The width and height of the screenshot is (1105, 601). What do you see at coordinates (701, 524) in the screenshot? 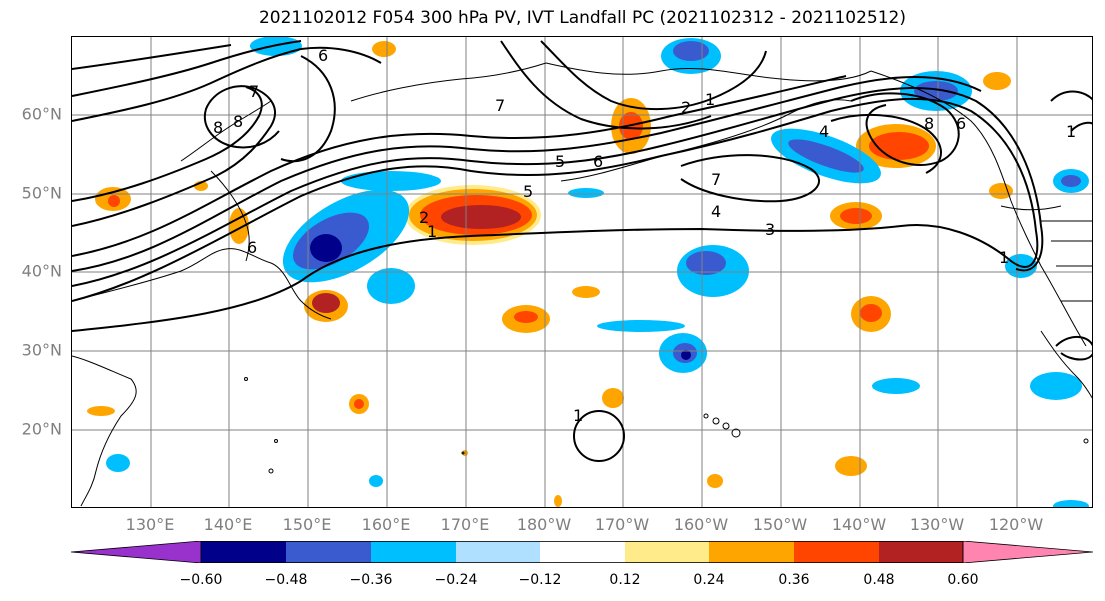
I see `lon-label: 160°W` at bounding box center [701, 524].